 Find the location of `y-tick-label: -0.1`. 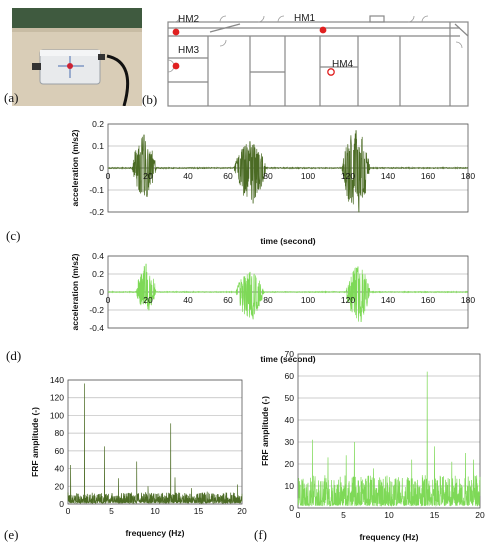

y-tick-label: -0.1 is located at coordinates (96, 190).